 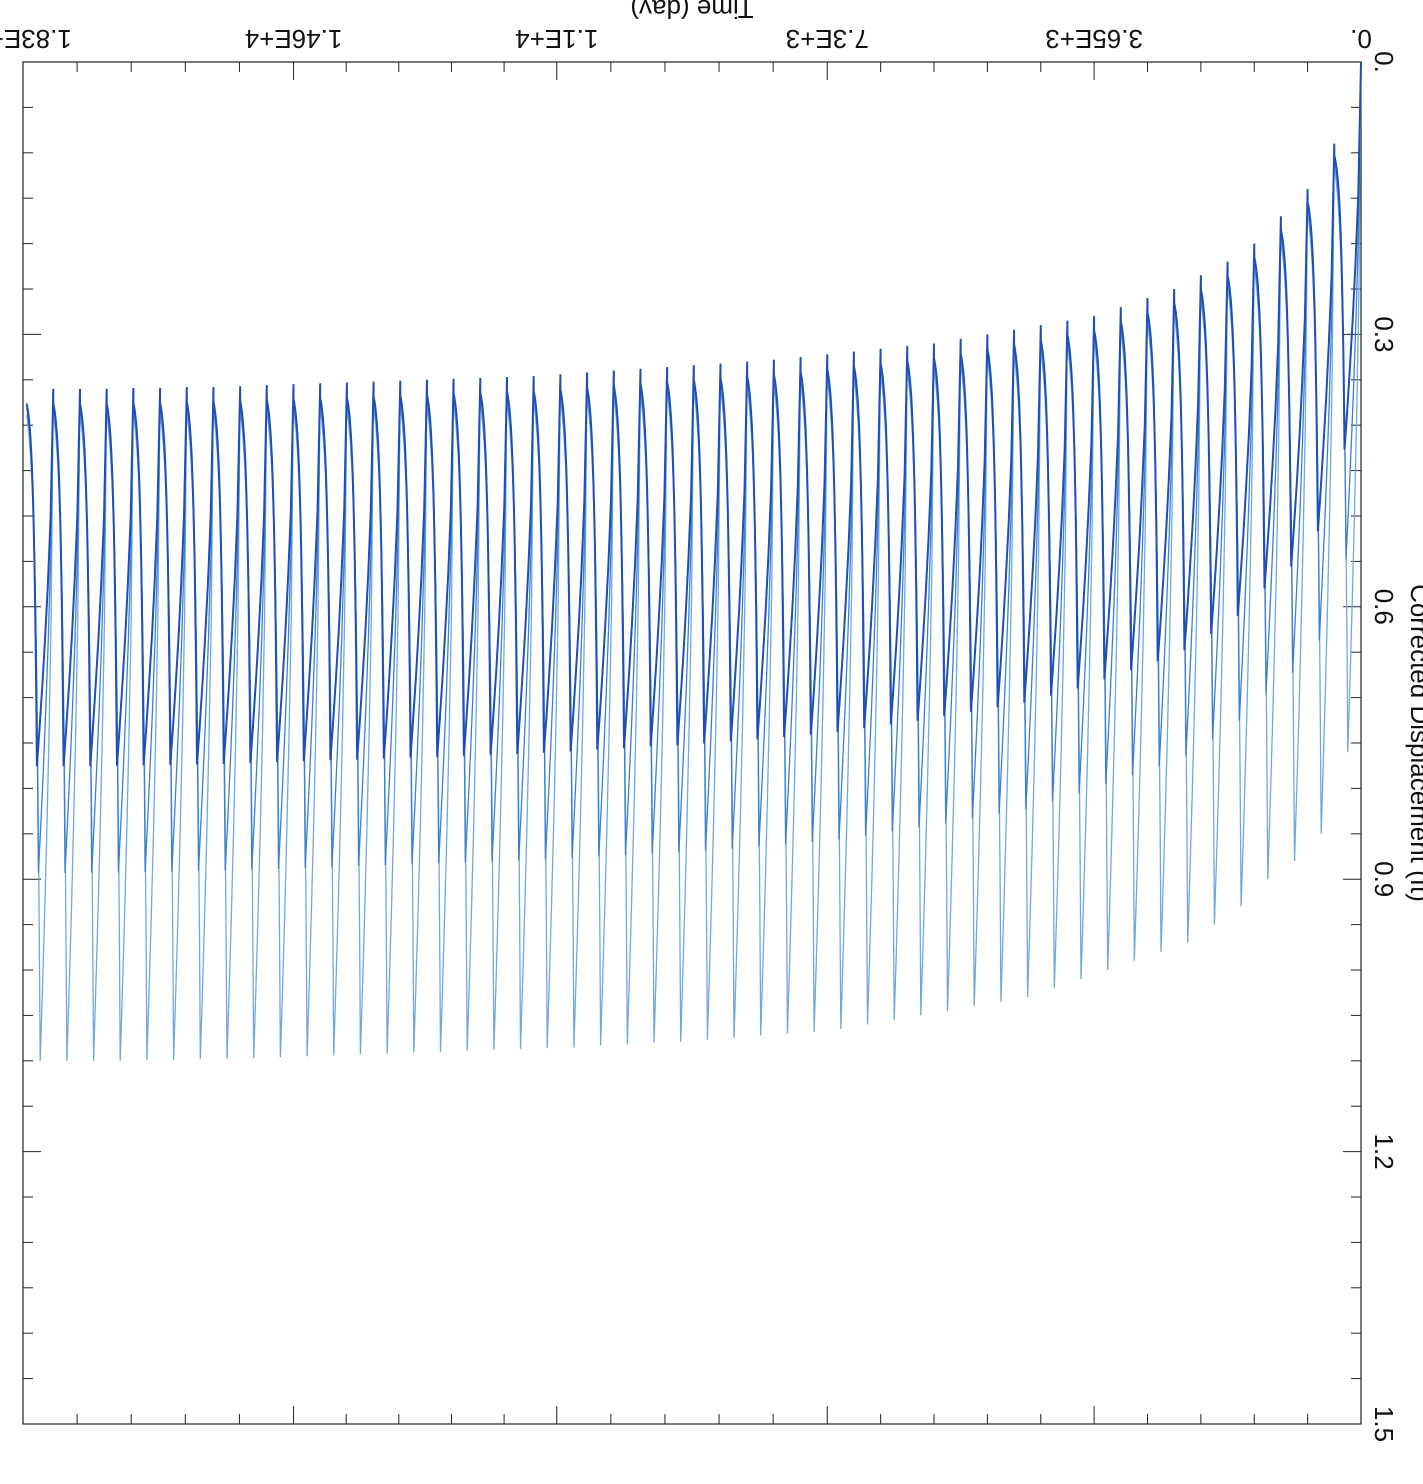 I want to click on x-tick-label: 0., so click(x=1361, y=39).